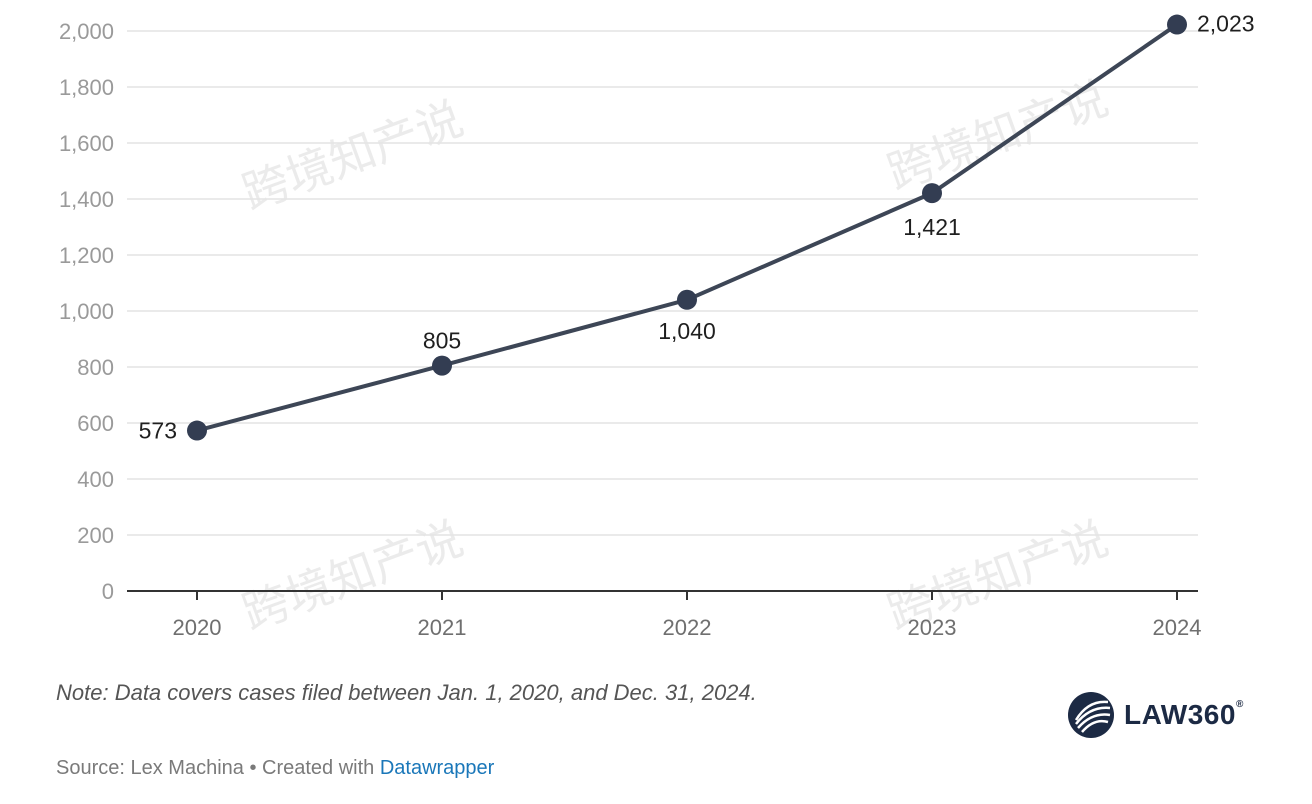 Image resolution: width=1312 pixels, height=804 pixels. What do you see at coordinates (86, 143) in the screenshot?
I see `y-tick-label: 1,600` at bounding box center [86, 143].